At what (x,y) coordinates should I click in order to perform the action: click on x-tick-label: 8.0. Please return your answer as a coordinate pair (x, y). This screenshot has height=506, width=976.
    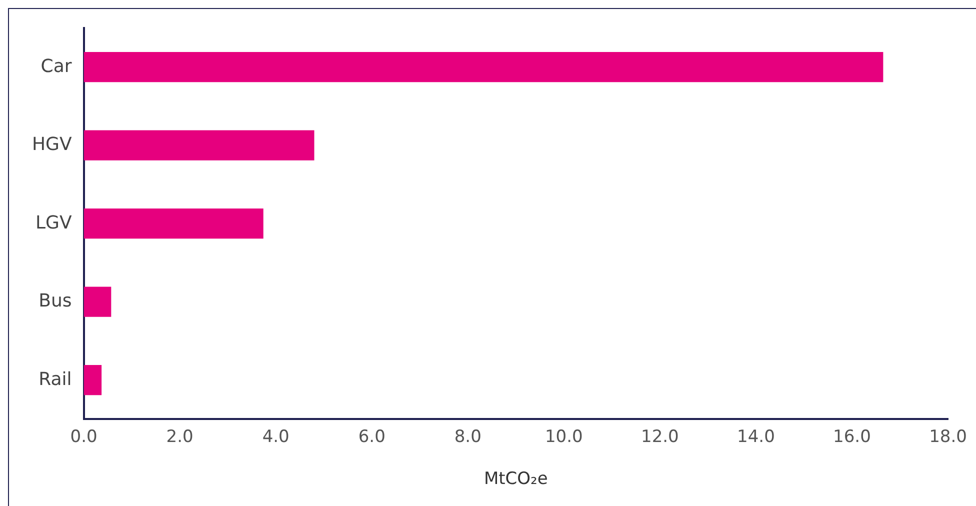
    Looking at the image, I should click on (468, 436).